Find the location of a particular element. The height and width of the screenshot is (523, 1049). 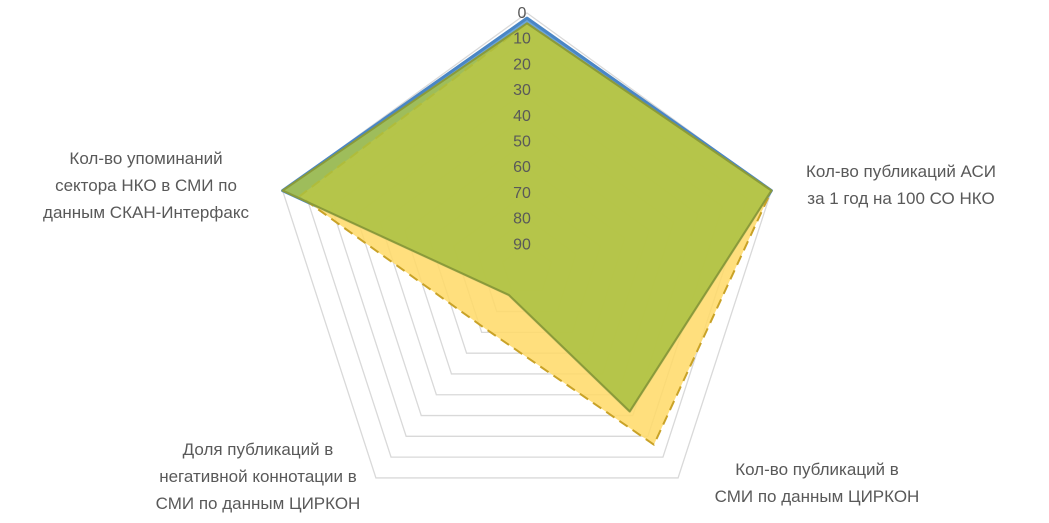

tick-label: 90 is located at coordinates (522, 244).